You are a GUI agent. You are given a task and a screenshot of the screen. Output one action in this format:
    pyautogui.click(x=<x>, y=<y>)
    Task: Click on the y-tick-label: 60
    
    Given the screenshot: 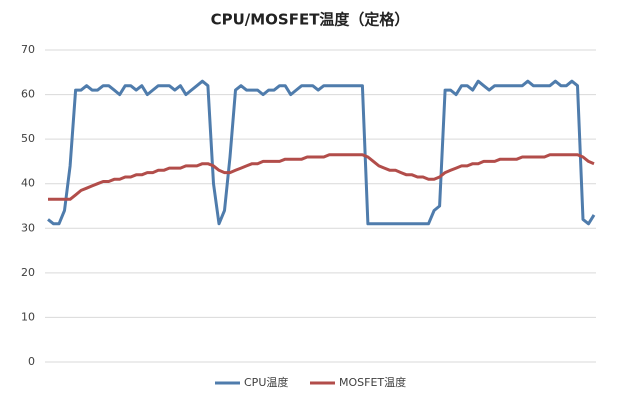 What is the action you would take?
    pyautogui.click(x=28, y=94)
    